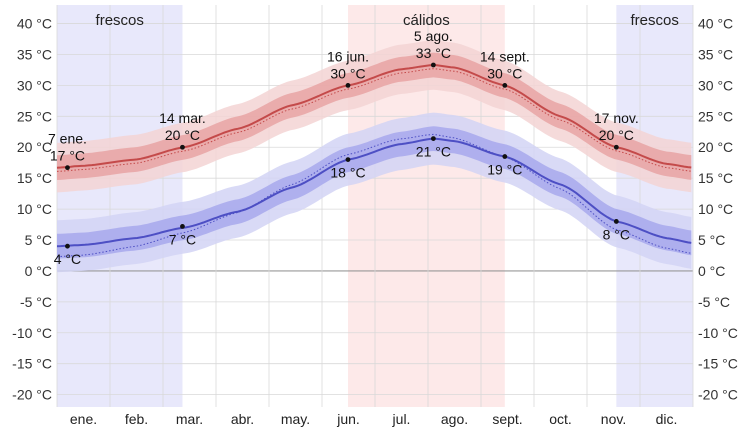 The height and width of the screenshot is (430, 750). I want to click on month-label-5: jun., so click(348, 419).